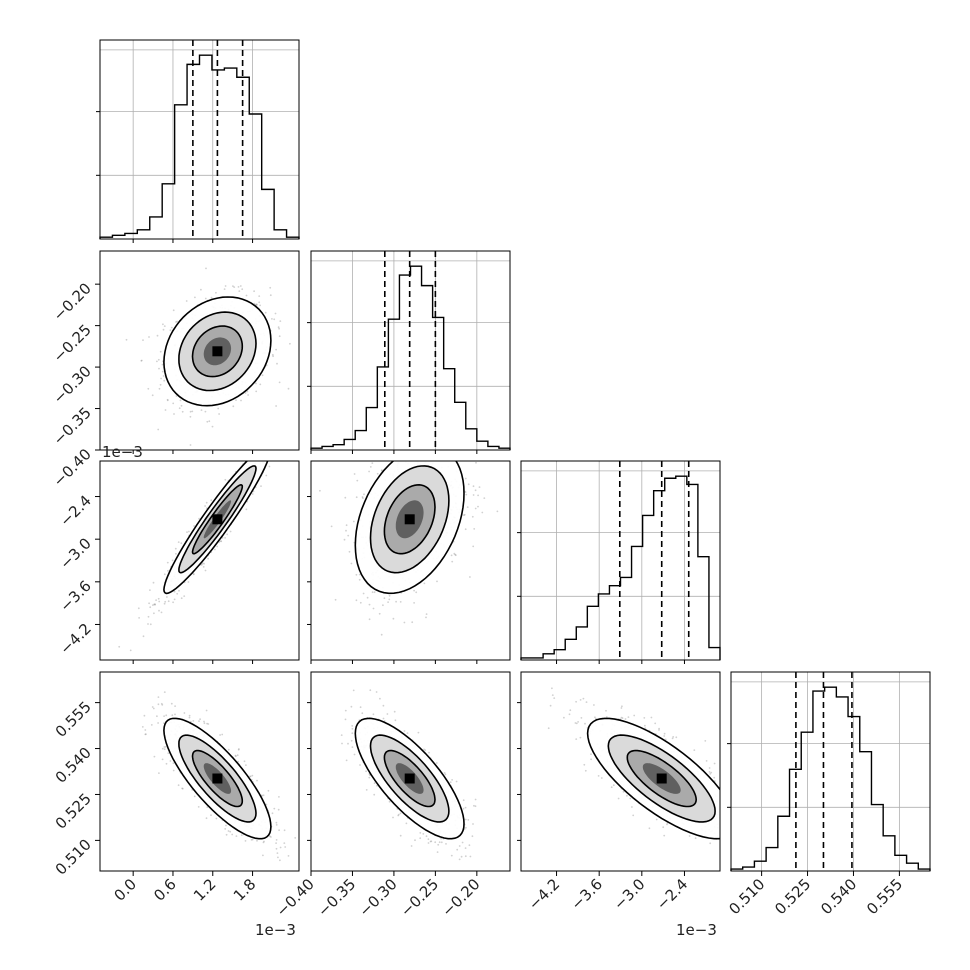 This screenshot has height=970, width=970. I want to click on density-layer, so click(208, 356).